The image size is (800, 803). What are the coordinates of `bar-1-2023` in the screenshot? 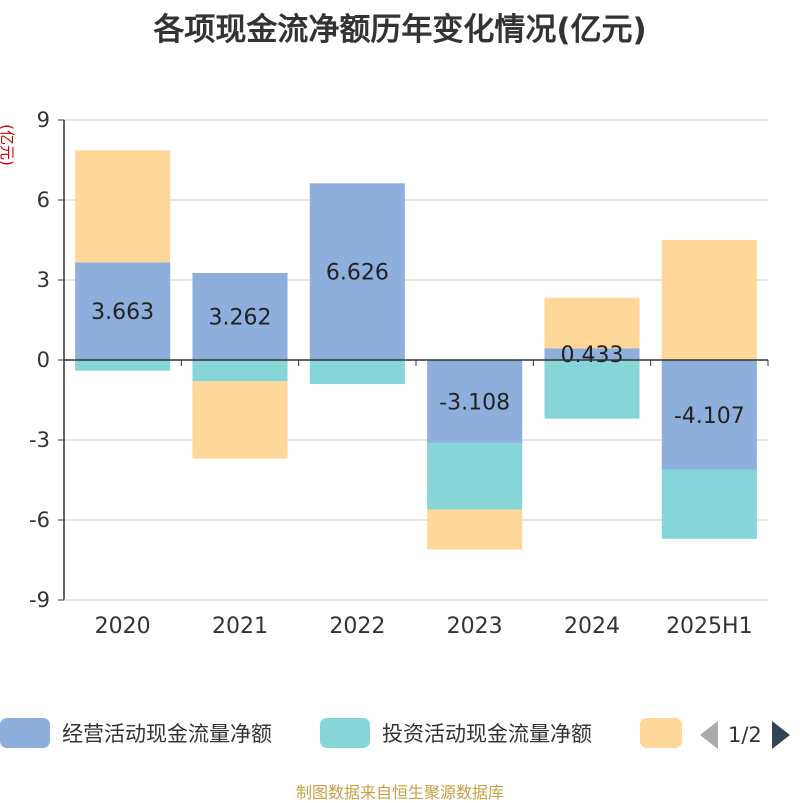 It's located at (475, 401).